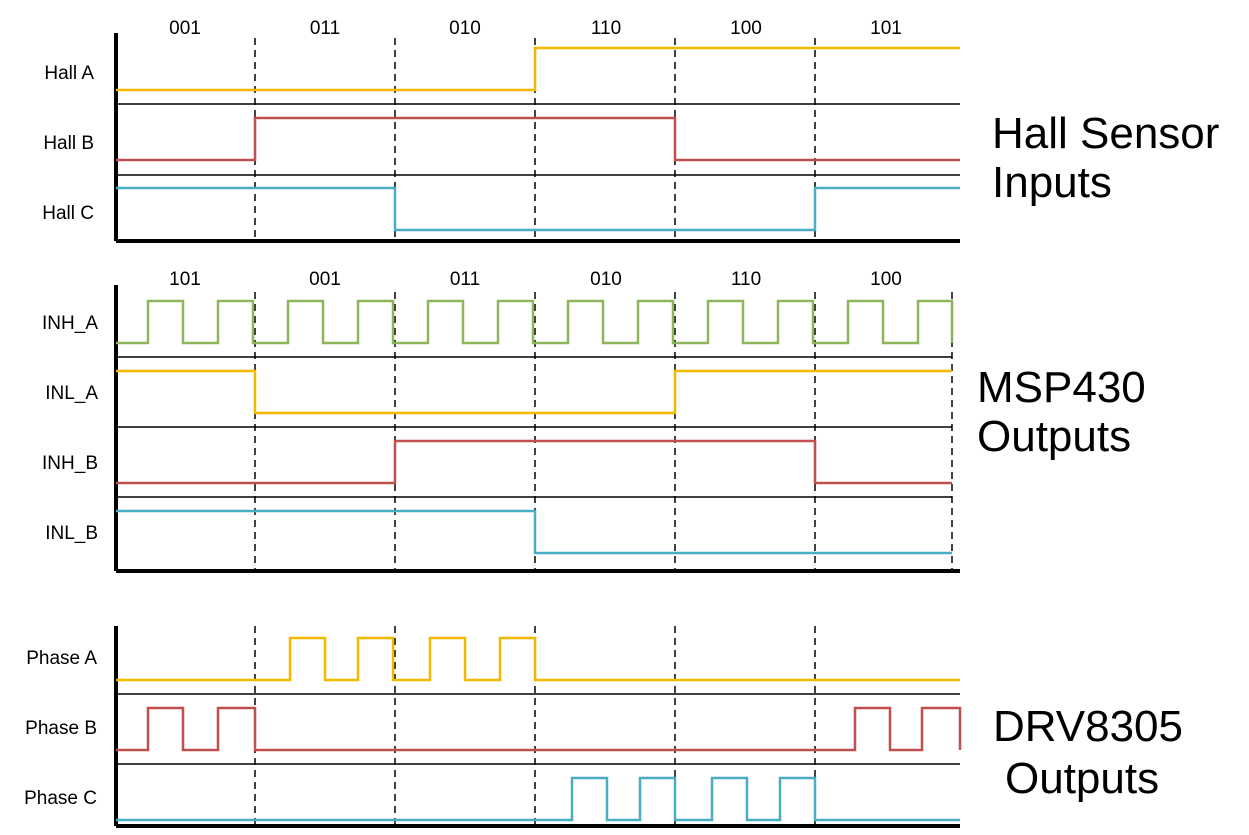 This screenshot has width=1249, height=835. I want to click on phase-c-wave, so click(538, 799).